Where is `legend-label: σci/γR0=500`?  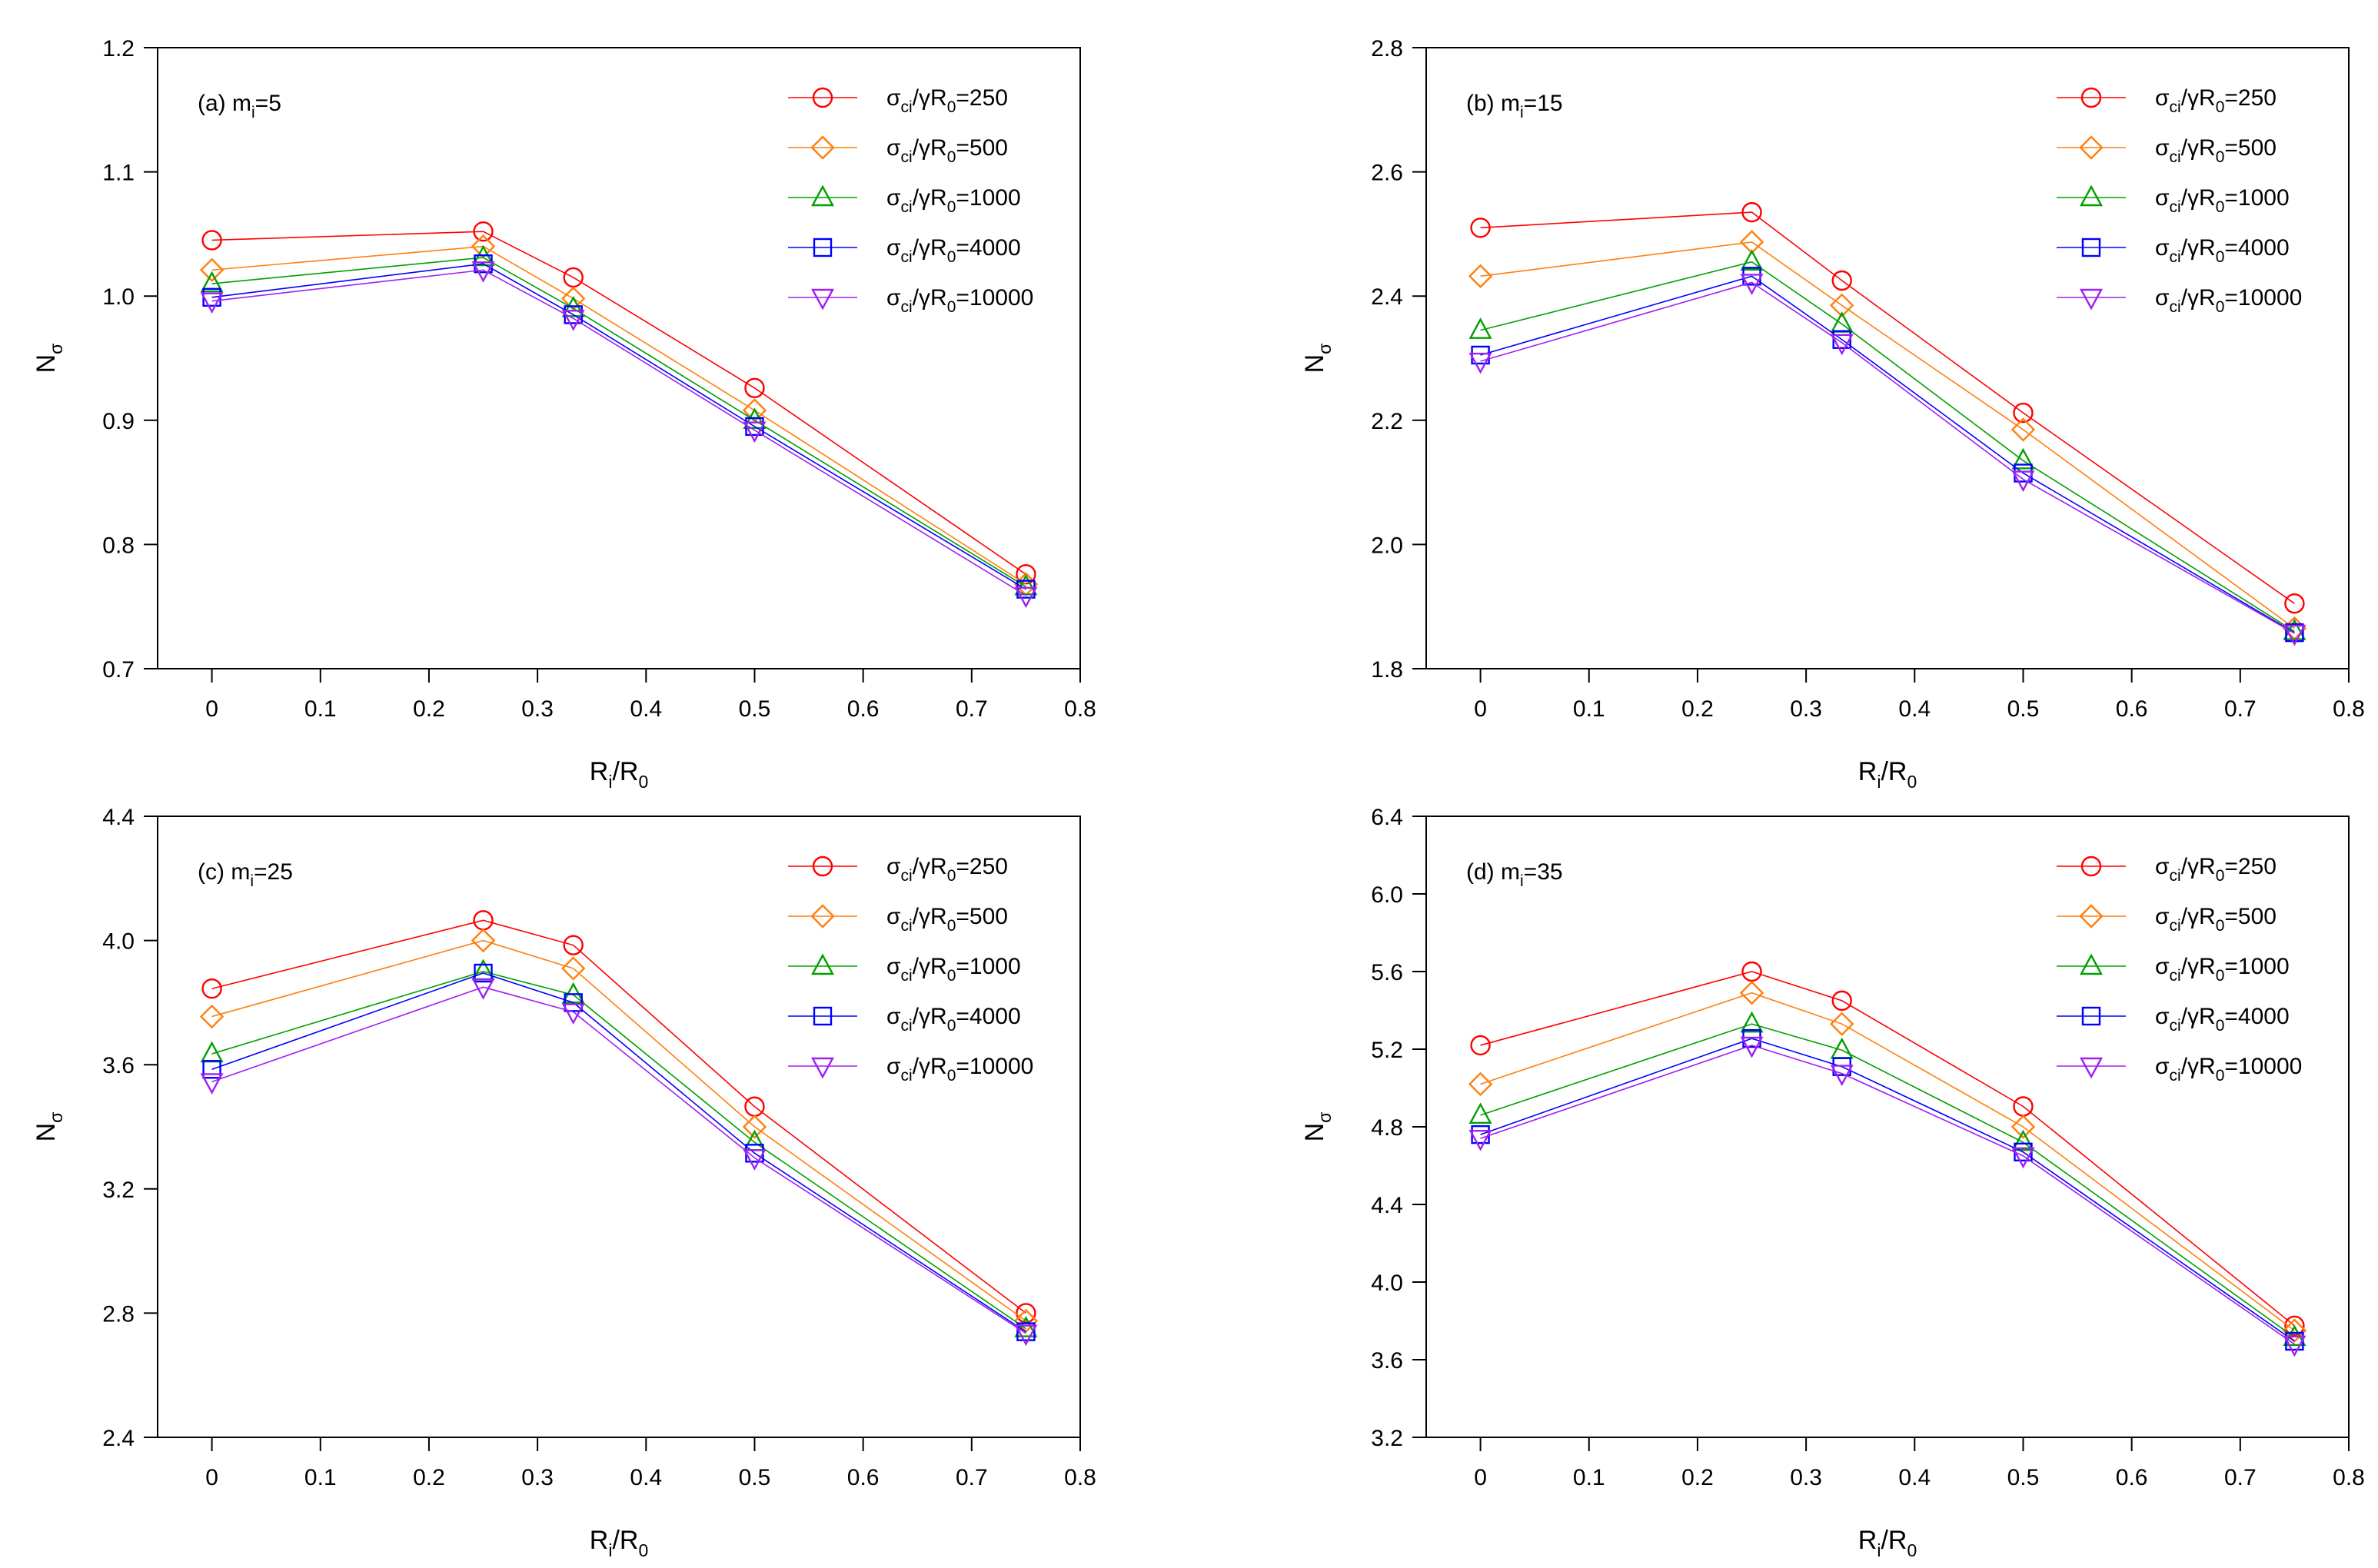
legend-label: σci/γR0=500 is located at coordinates (2216, 919).